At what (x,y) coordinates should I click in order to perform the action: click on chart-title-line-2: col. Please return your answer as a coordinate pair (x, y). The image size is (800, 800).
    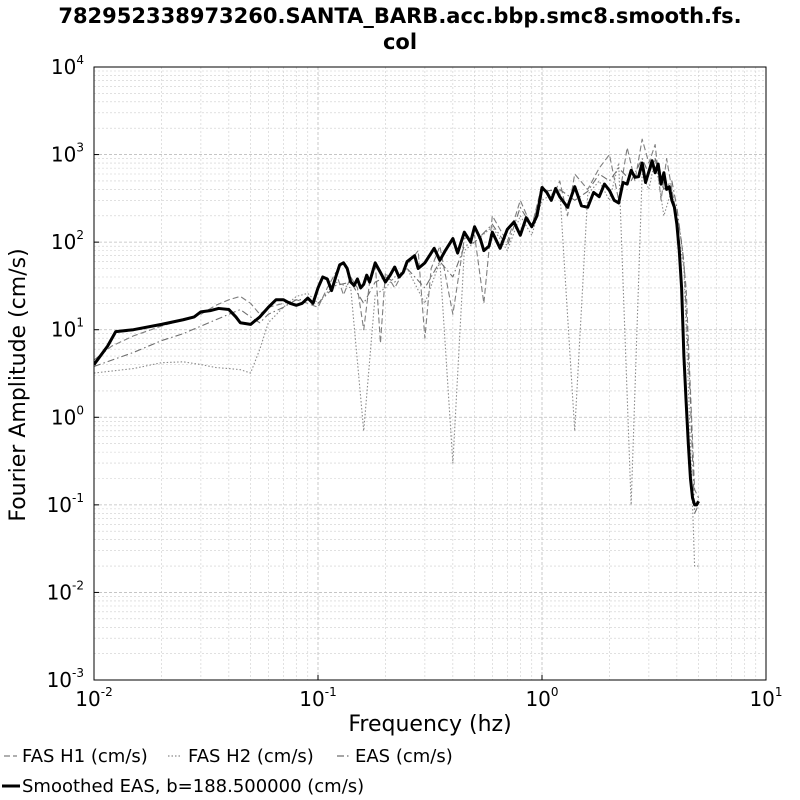
    Looking at the image, I should click on (400, 42).